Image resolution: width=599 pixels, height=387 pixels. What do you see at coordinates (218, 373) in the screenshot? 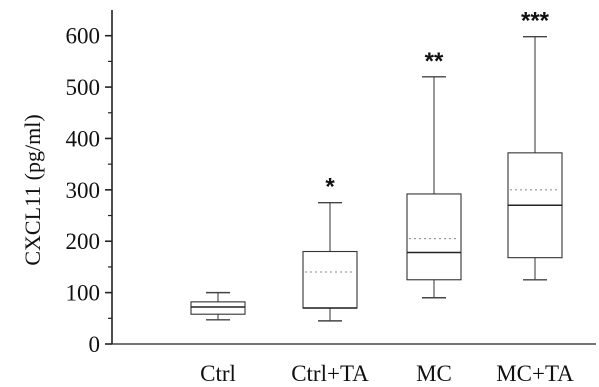
I see `x-tick-label: Ctrl` at bounding box center [218, 373].